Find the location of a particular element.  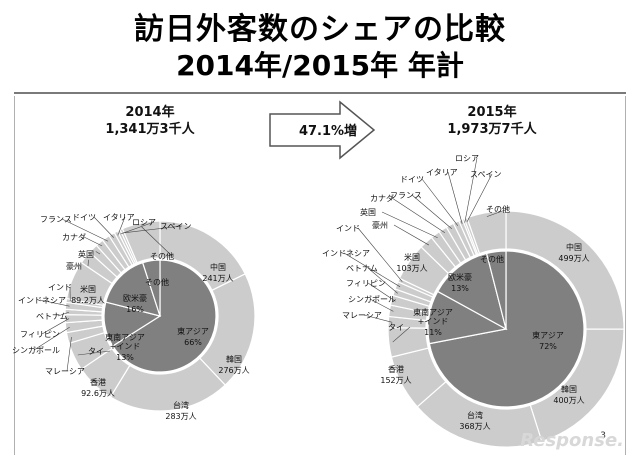

year-2014-header: 2014年 1,341万3千人 is located at coordinates (150, 121).